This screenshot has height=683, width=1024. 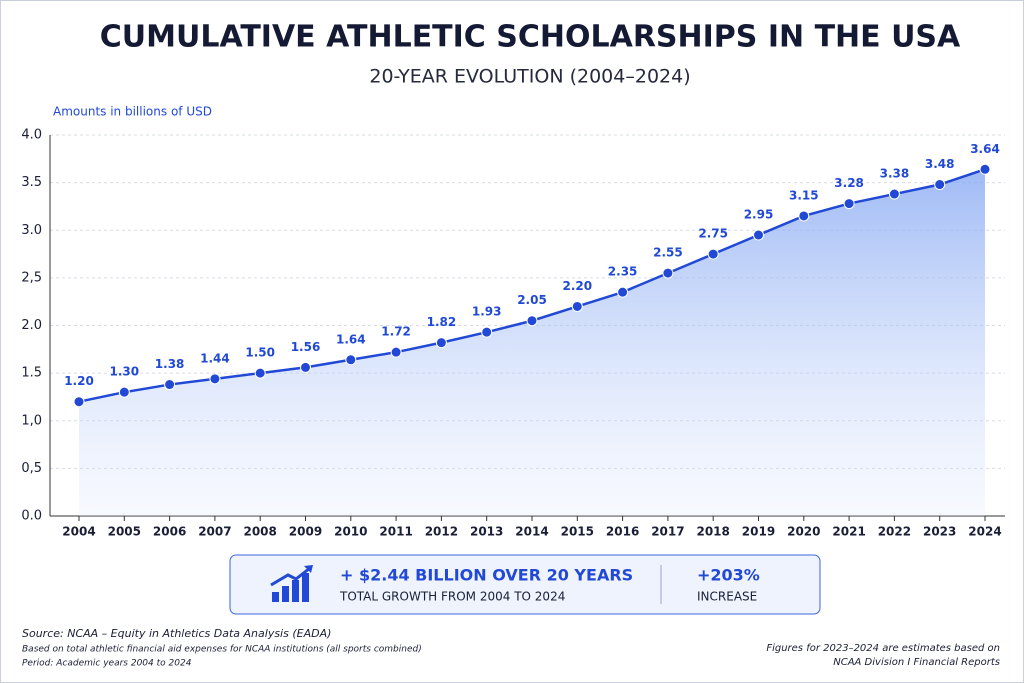 What do you see at coordinates (804, 195) in the screenshot?
I see `data-label: 3.15` at bounding box center [804, 195].